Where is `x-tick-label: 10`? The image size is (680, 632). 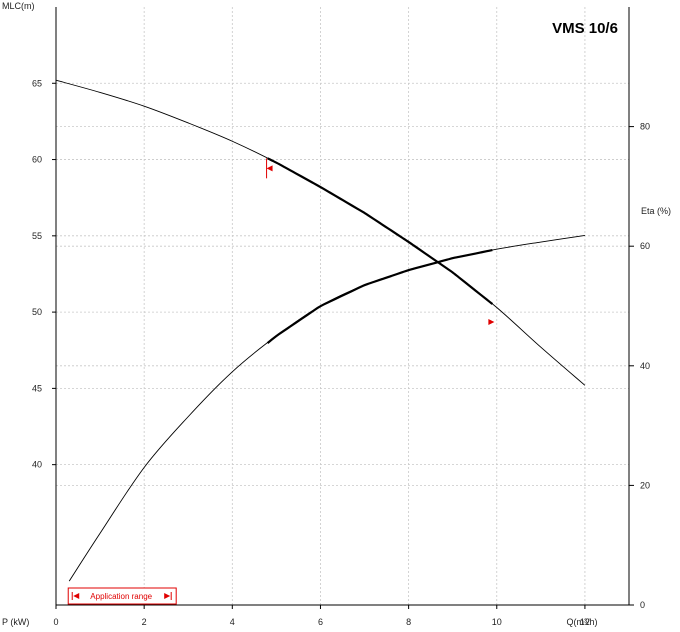 x-tick-label: 10 is located at coordinates (497, 622).